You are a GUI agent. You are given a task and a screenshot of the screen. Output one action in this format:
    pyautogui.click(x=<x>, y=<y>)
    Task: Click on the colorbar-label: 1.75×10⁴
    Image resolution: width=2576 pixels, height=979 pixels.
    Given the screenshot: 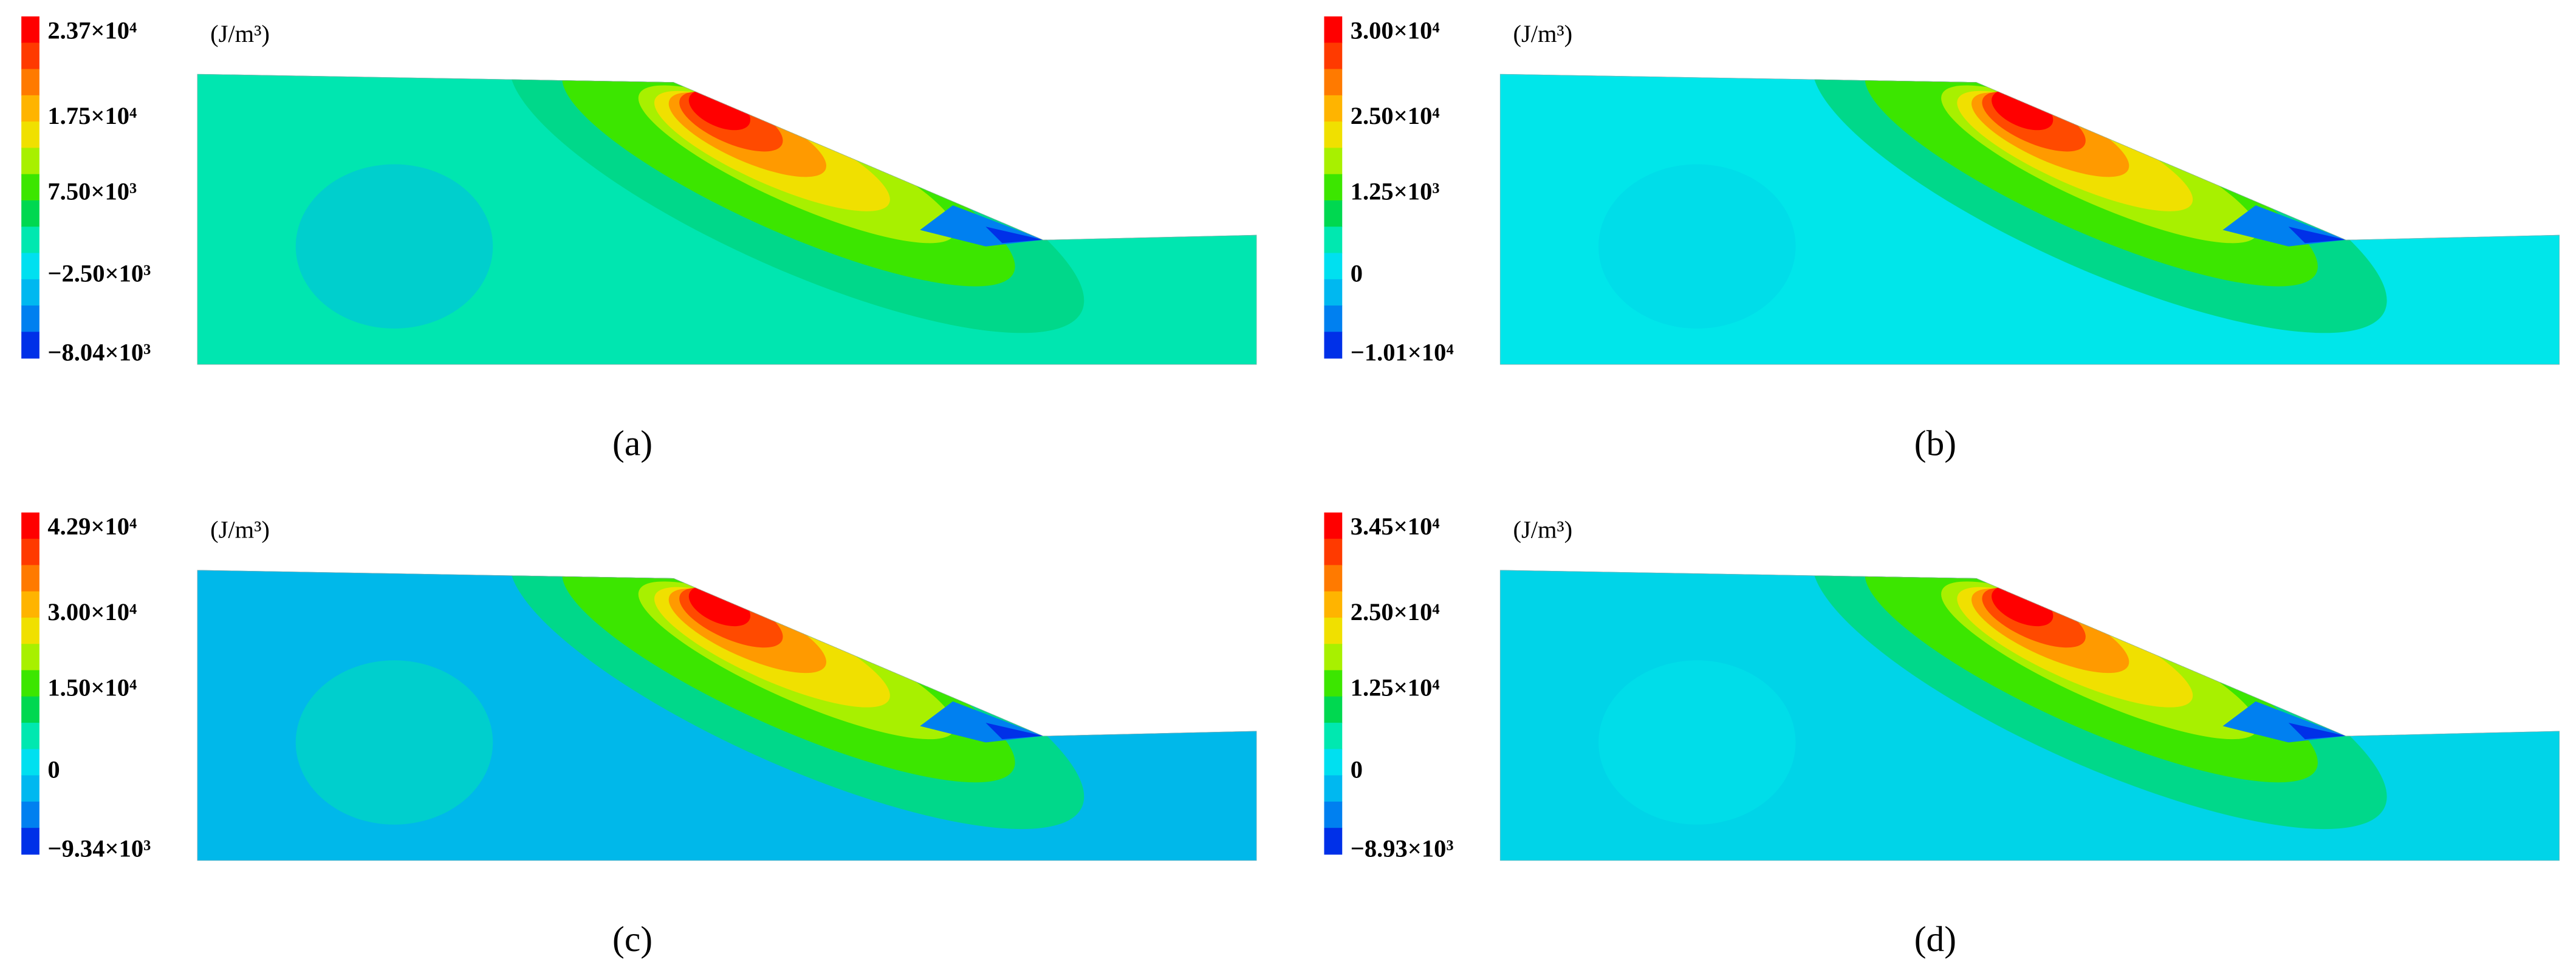 What is the action you would take?
    pyautogui.click(x=92, y=115)
    